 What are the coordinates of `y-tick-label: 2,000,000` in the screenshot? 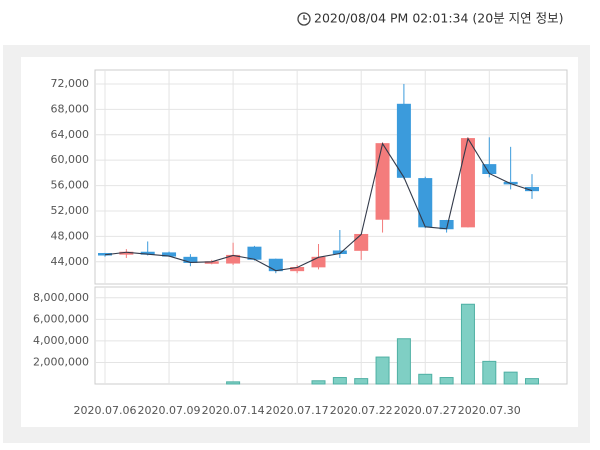 It's located at (61, 361).